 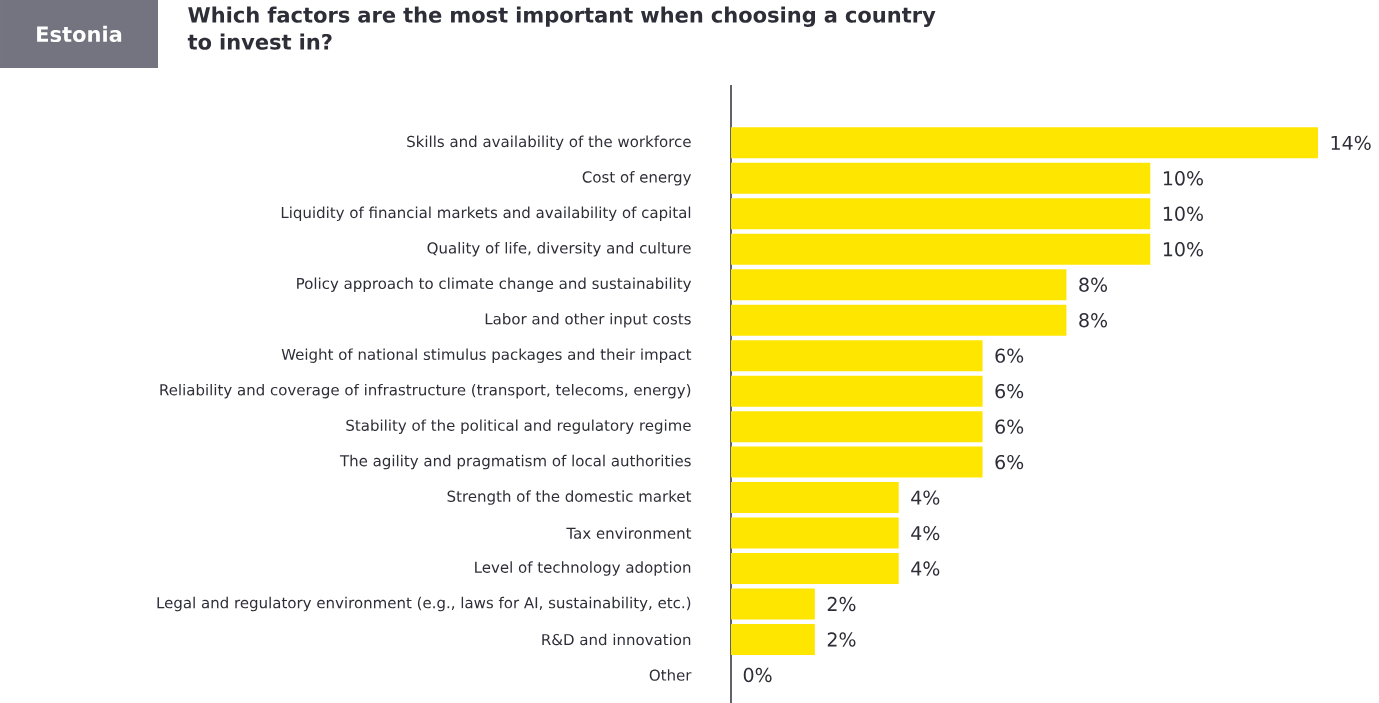 What do you see at coordinates (629, 533) in the screenshot?
I see `y-tick-label: Tax environment` at bounding box center [629, 533].